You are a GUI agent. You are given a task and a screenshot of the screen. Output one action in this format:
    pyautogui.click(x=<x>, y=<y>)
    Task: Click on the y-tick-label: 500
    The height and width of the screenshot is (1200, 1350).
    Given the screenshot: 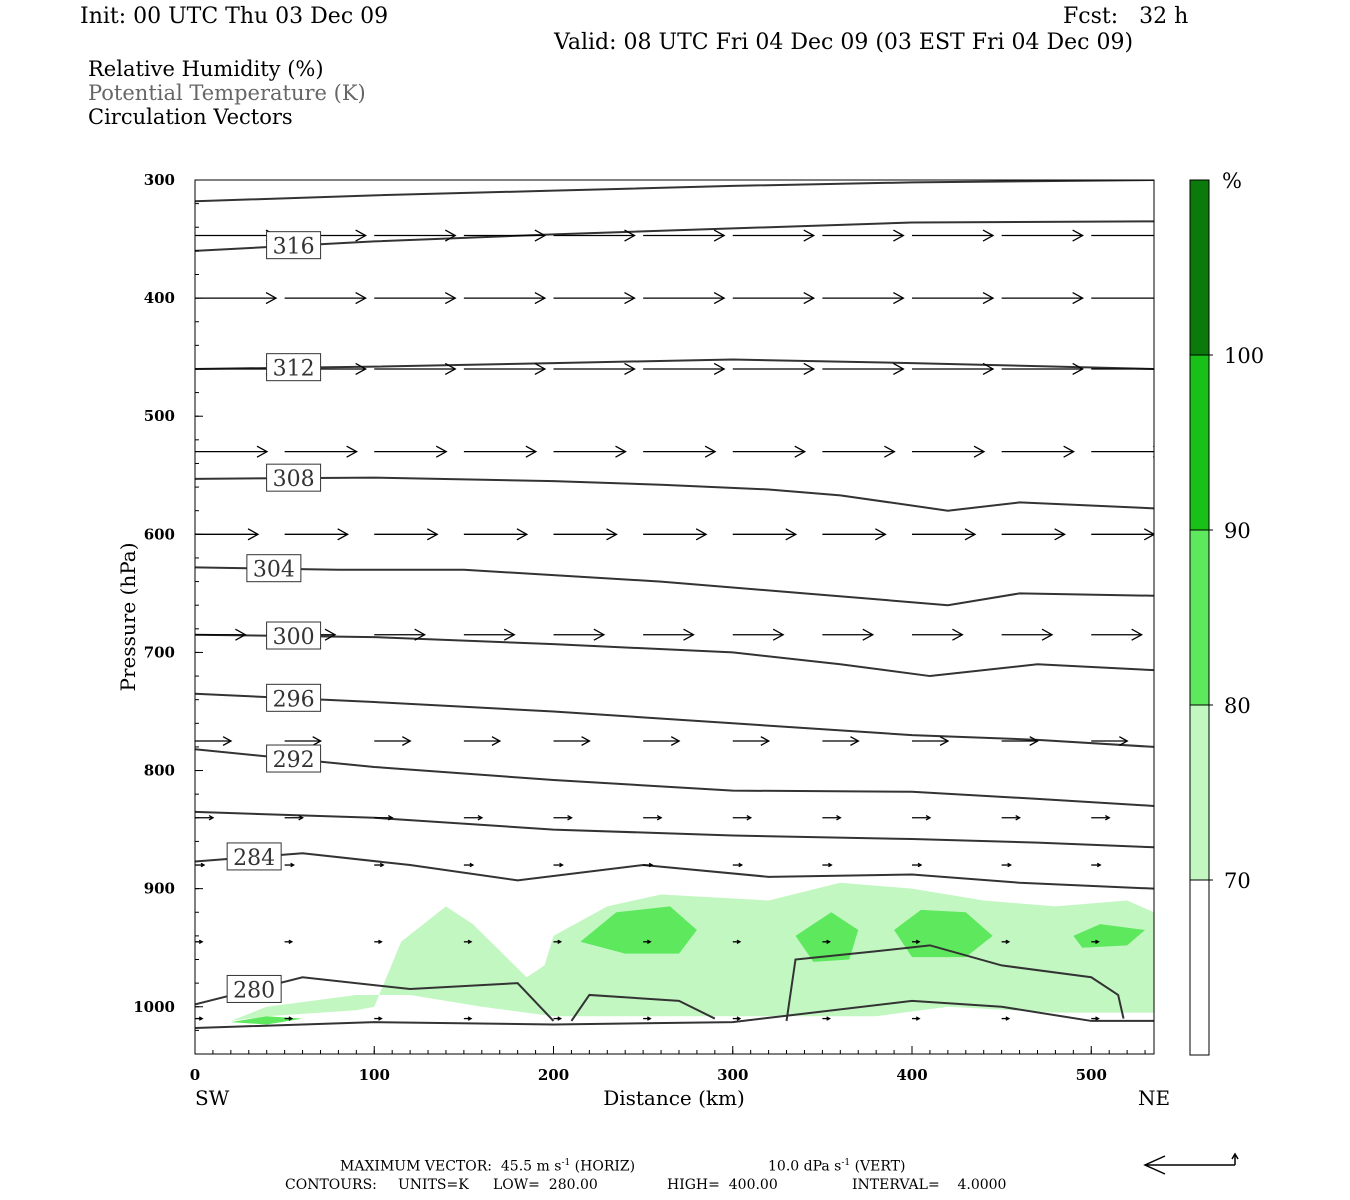 What is the action you would take?
    pyautogui.click(x=159, y=416)
    